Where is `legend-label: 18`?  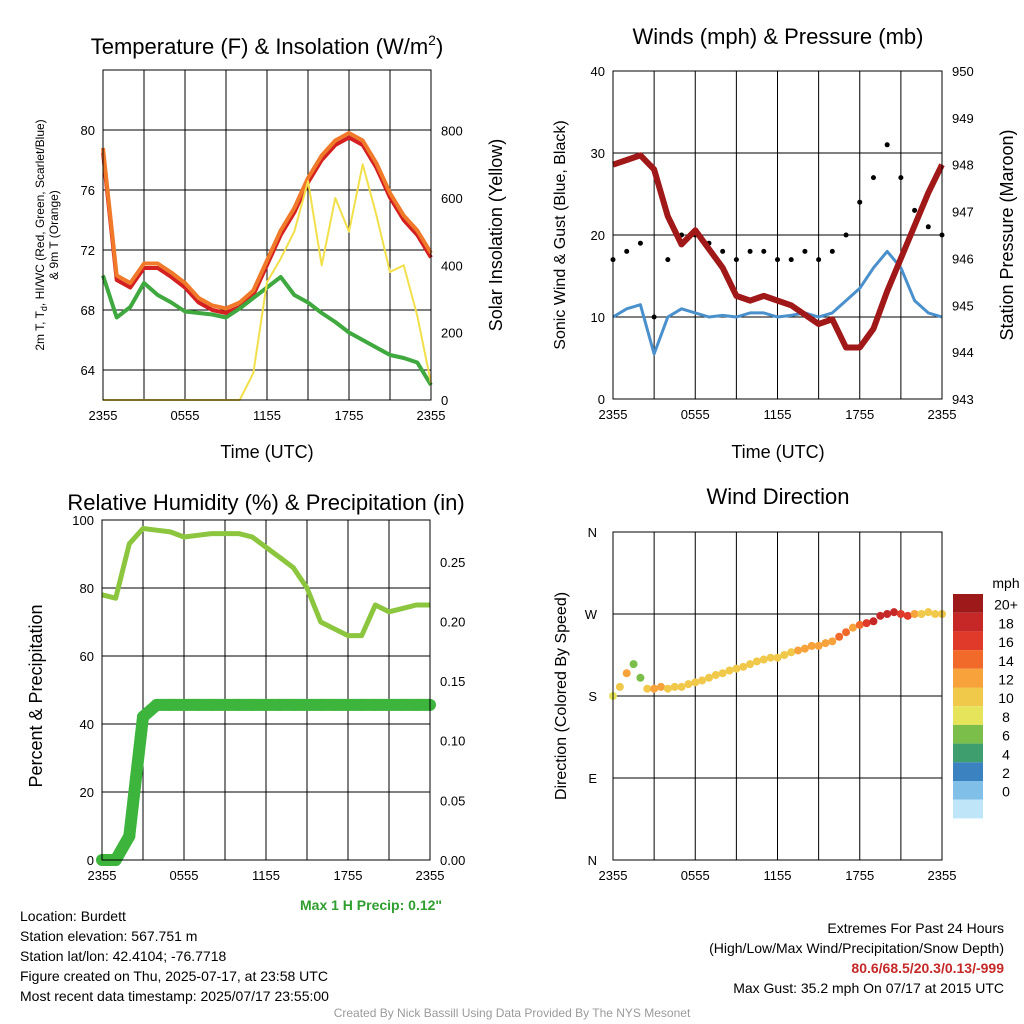 legend-label: 18 is located at coordinates (1006, 623).